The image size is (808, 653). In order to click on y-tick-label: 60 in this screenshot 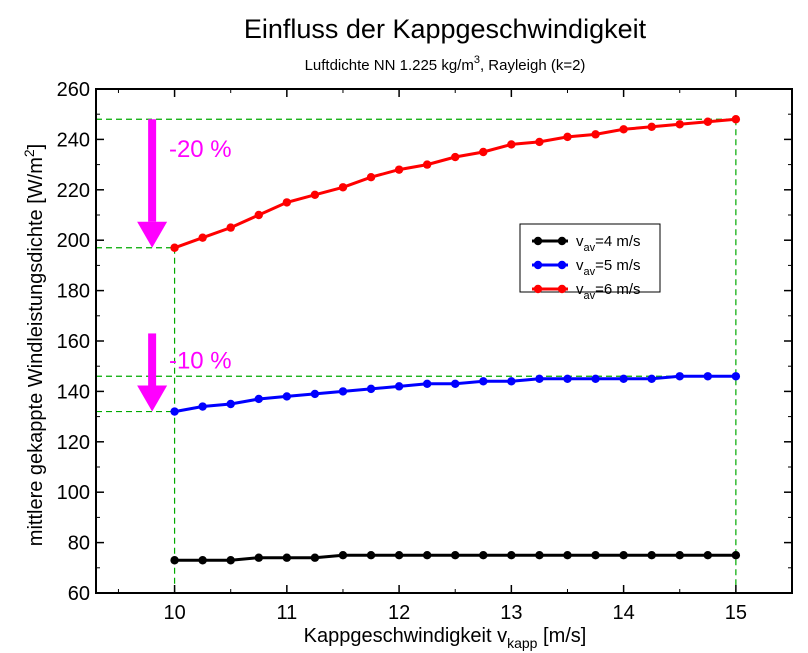, I will do `click(79, 594)`.